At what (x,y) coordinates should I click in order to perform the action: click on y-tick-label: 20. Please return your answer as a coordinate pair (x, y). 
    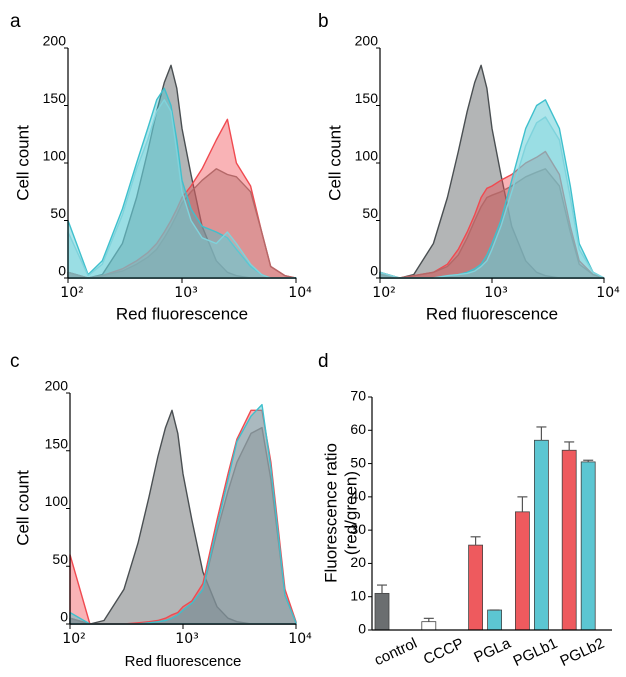
    Looking at the image, I should click on (358, 562).